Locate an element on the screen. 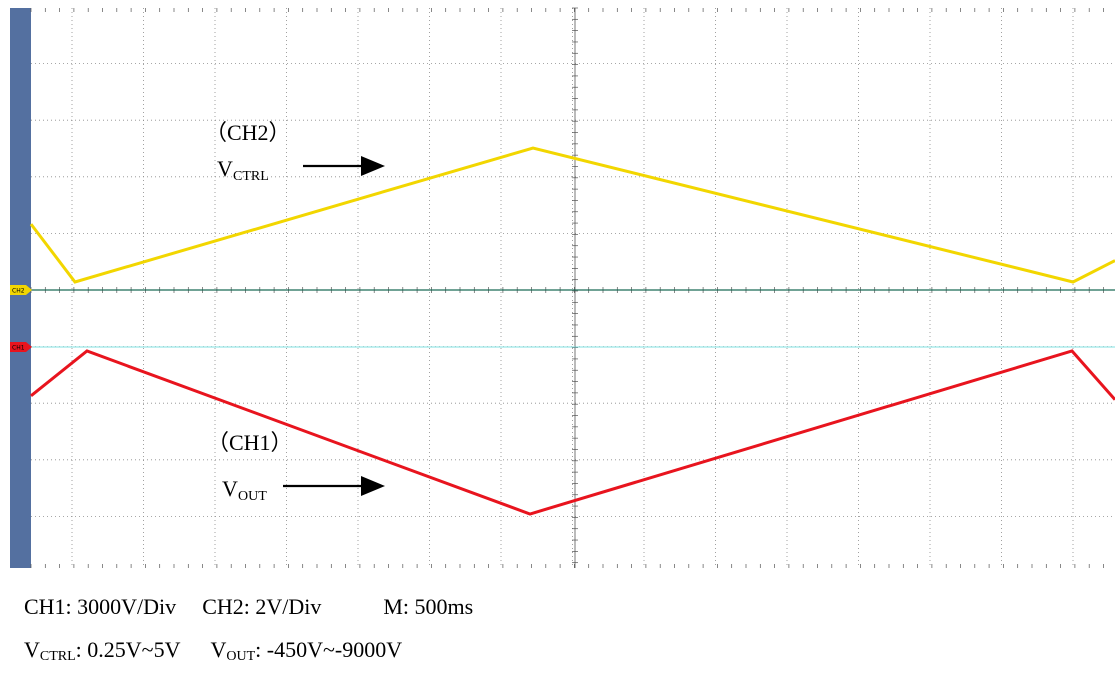 This screenshot has height=675, width=1115. caption-scale-line: CH1: 3000V/Div CH2: 2V/Div M: 500ms is located at coordinates (248, 607).